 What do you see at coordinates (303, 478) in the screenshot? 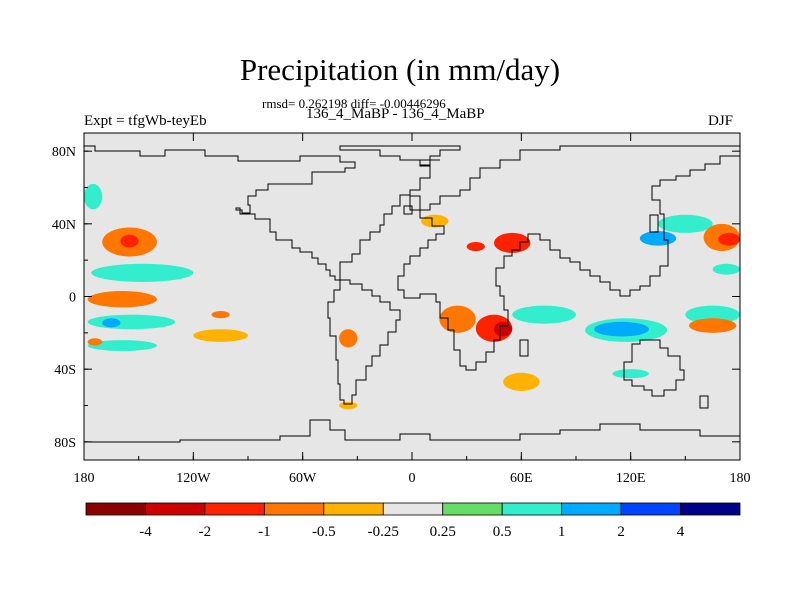
I see `x-tick-label-2: 60W` at bounding box center [303, 478].